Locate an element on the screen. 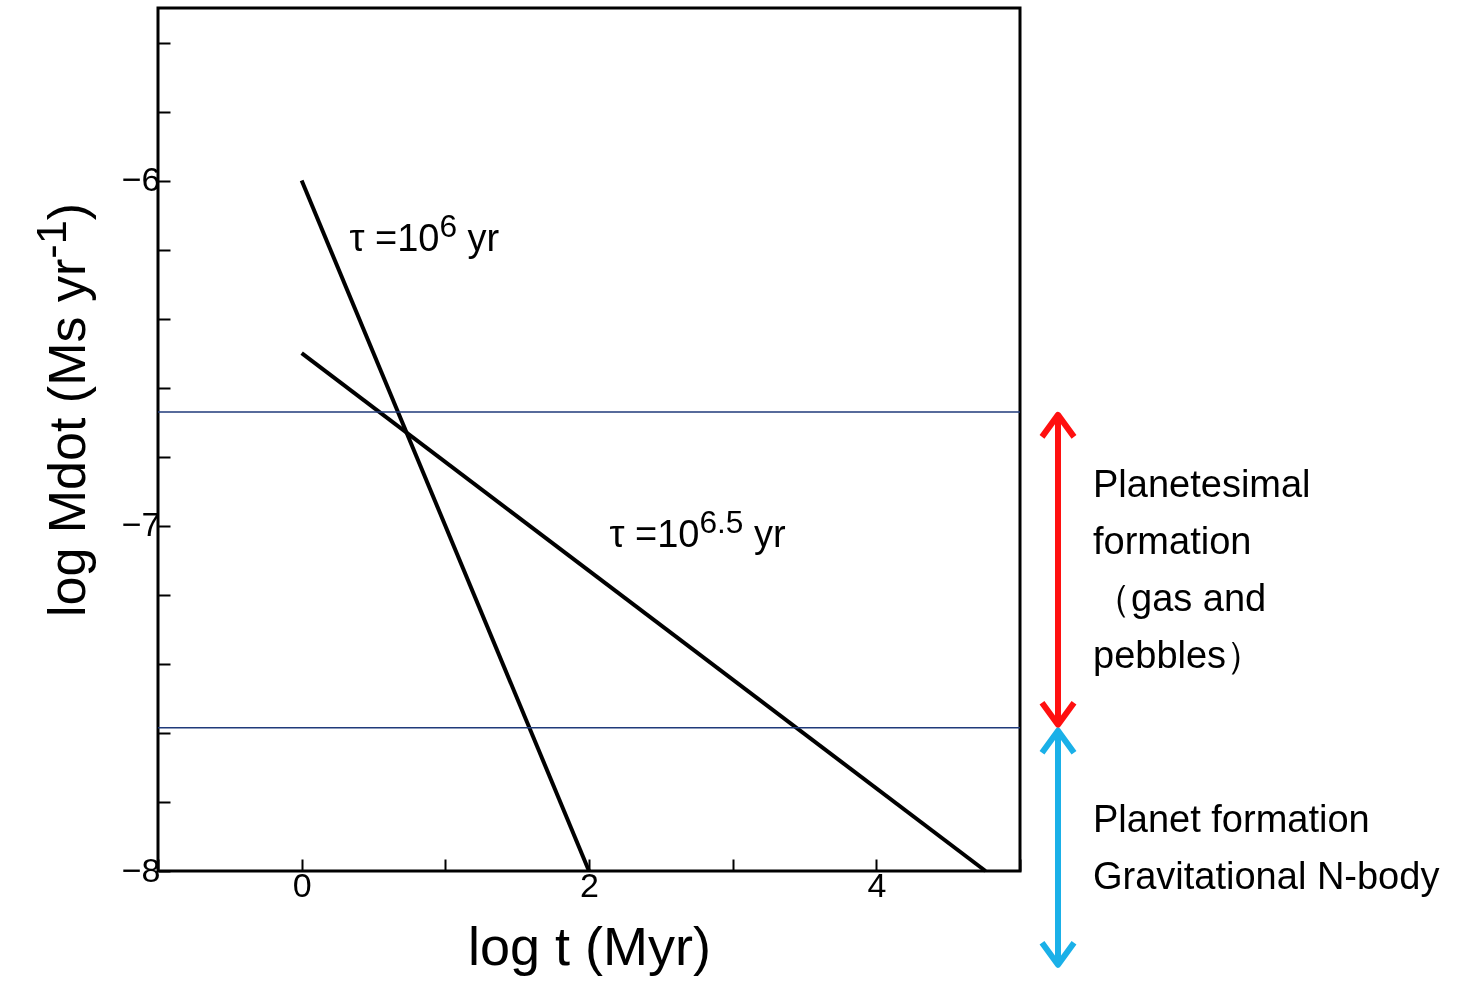  x-tick-label: 2 is located at coordinates (589, 884).